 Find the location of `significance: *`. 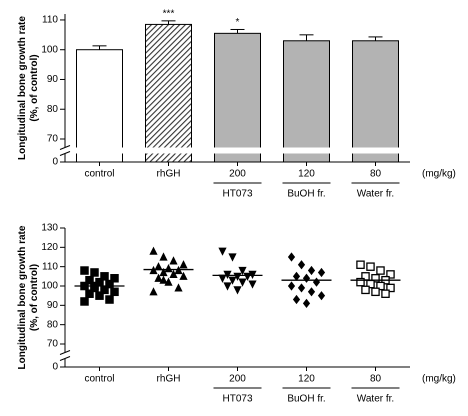

significance: * is located at coordinates (238, 22).